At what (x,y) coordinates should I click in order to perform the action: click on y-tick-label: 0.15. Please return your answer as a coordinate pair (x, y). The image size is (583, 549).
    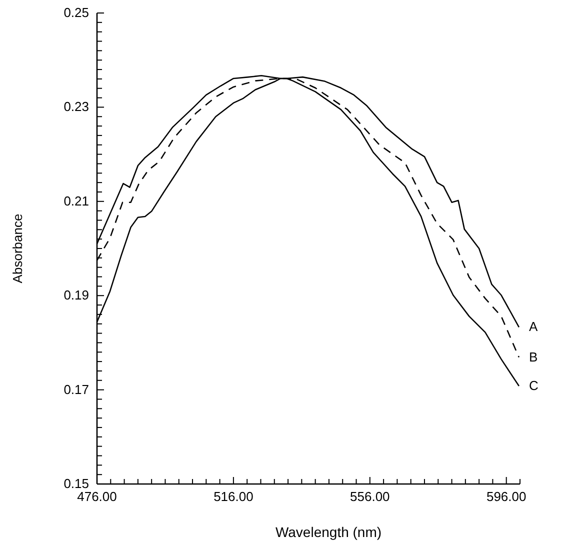
    Looking at the image, I should click on (76, 483).